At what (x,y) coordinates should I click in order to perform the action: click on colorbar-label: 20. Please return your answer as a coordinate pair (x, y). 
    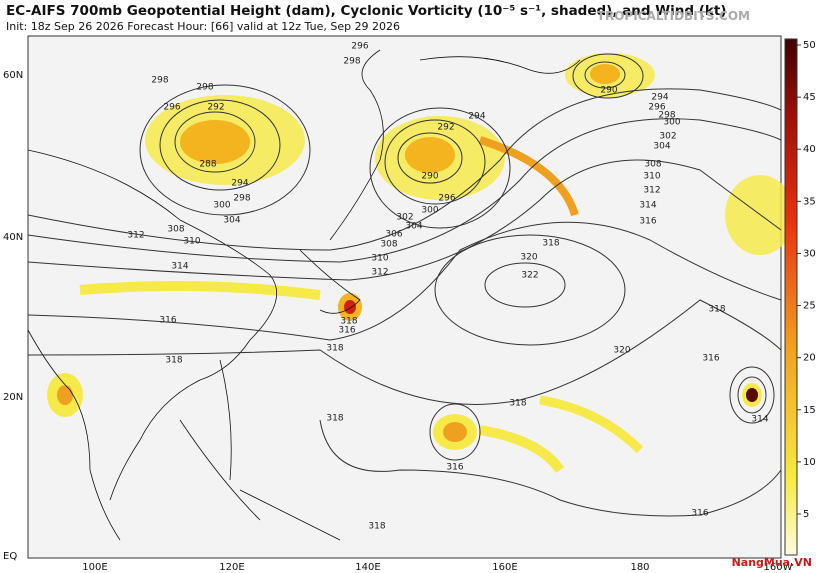
    Looking at the image, I should click on (809, 358).